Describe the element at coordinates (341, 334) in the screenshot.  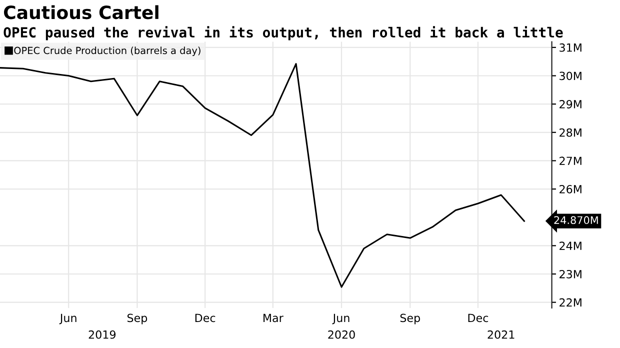
I see `x2-tick-label: 2020` at that location.